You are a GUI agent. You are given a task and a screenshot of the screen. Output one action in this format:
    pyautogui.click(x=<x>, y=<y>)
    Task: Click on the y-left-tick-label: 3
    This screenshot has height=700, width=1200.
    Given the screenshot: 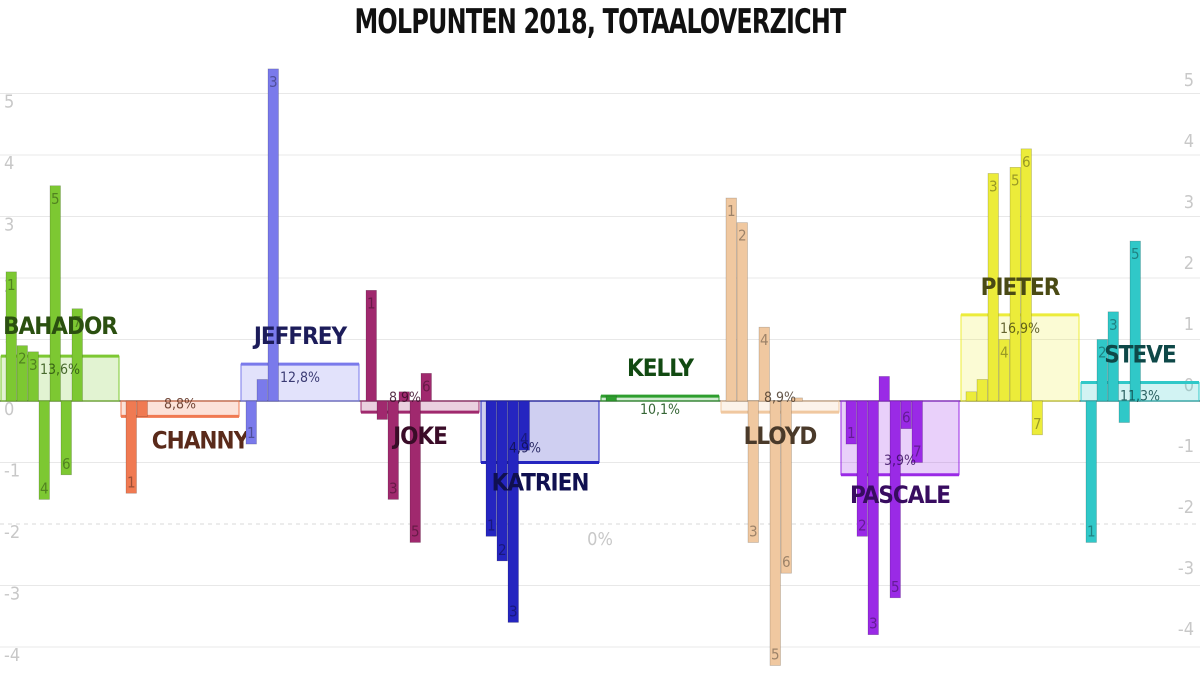 What is the action you would take?
    pyautogui.click(x=9, y=225)
    